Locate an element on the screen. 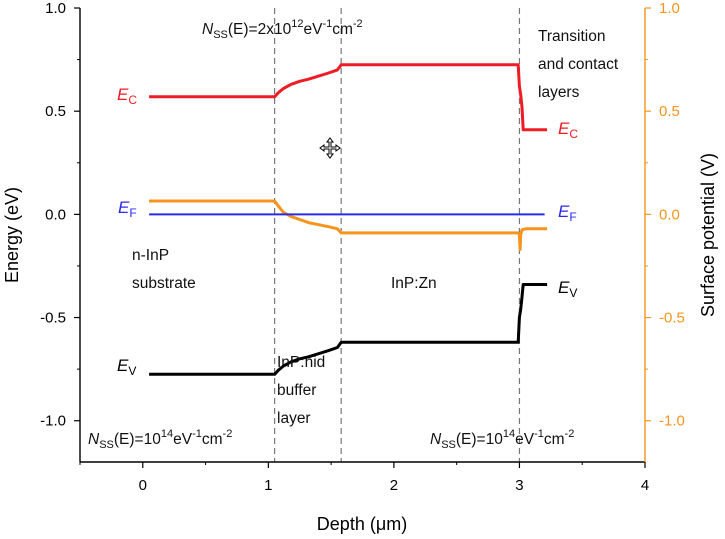 Image resolution: width=725 pixels, height=539 pixels. y-tick-label-right: 0.0 is located at coordinates (669, 214).